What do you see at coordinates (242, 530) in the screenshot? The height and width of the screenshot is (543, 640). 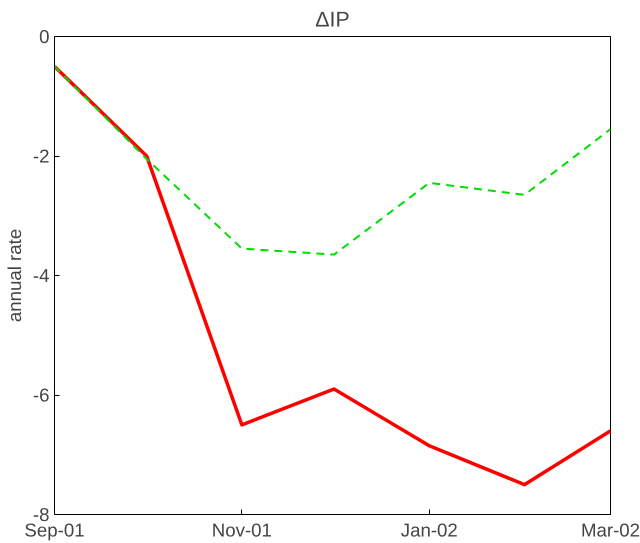 I see `x-tick-label: Nov-01` at bounding box center [242, 530].